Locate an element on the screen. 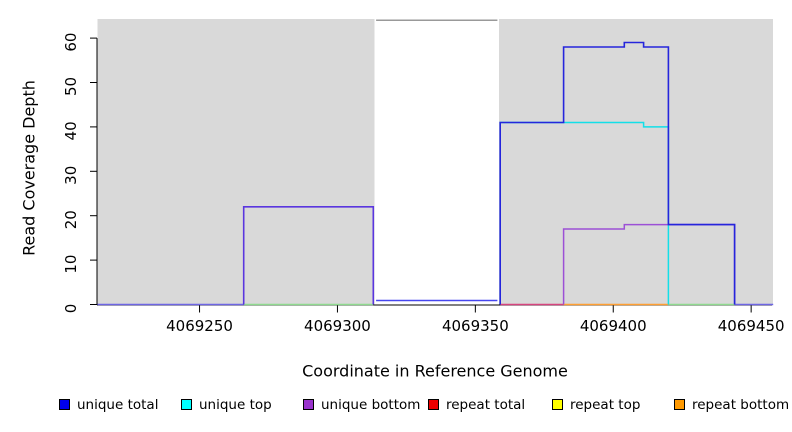  x-tick-label-4069450: 4069450 is located at coordinates (751, 326).